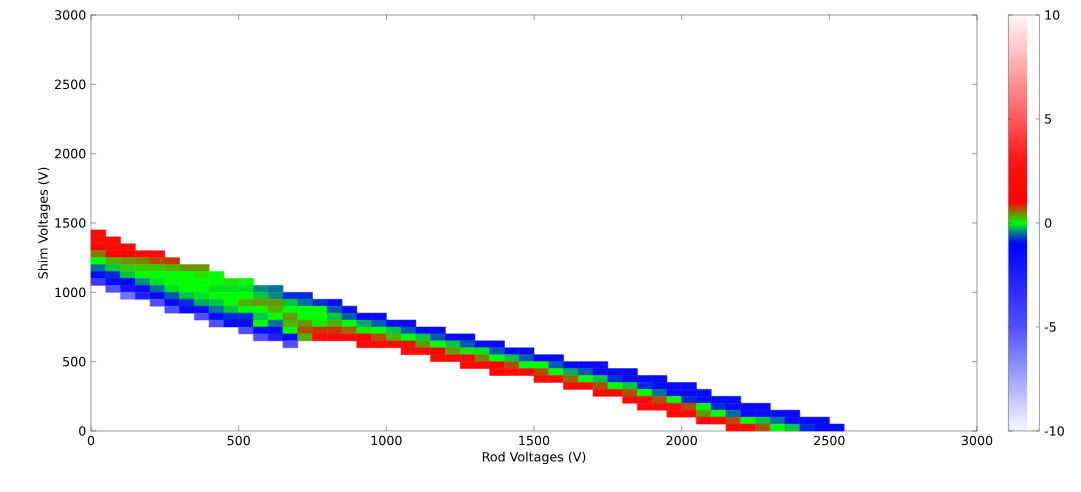 The image size is (1081, 492). What do you see at coordinates (70, 223) in the screenshot?
I see `y-tick-label: 1500` at bounding box center [70, 223].